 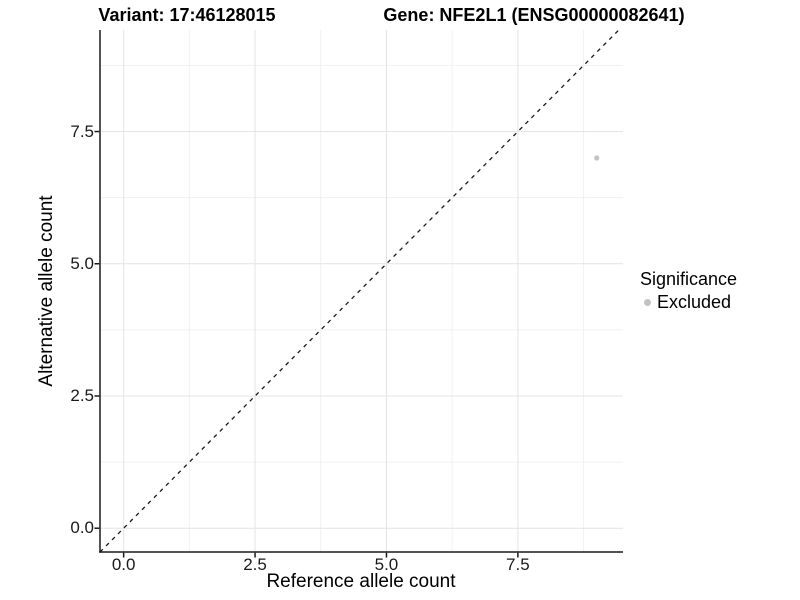 I want to click on legend: Significance Excluded, so click(x=688, y=291).